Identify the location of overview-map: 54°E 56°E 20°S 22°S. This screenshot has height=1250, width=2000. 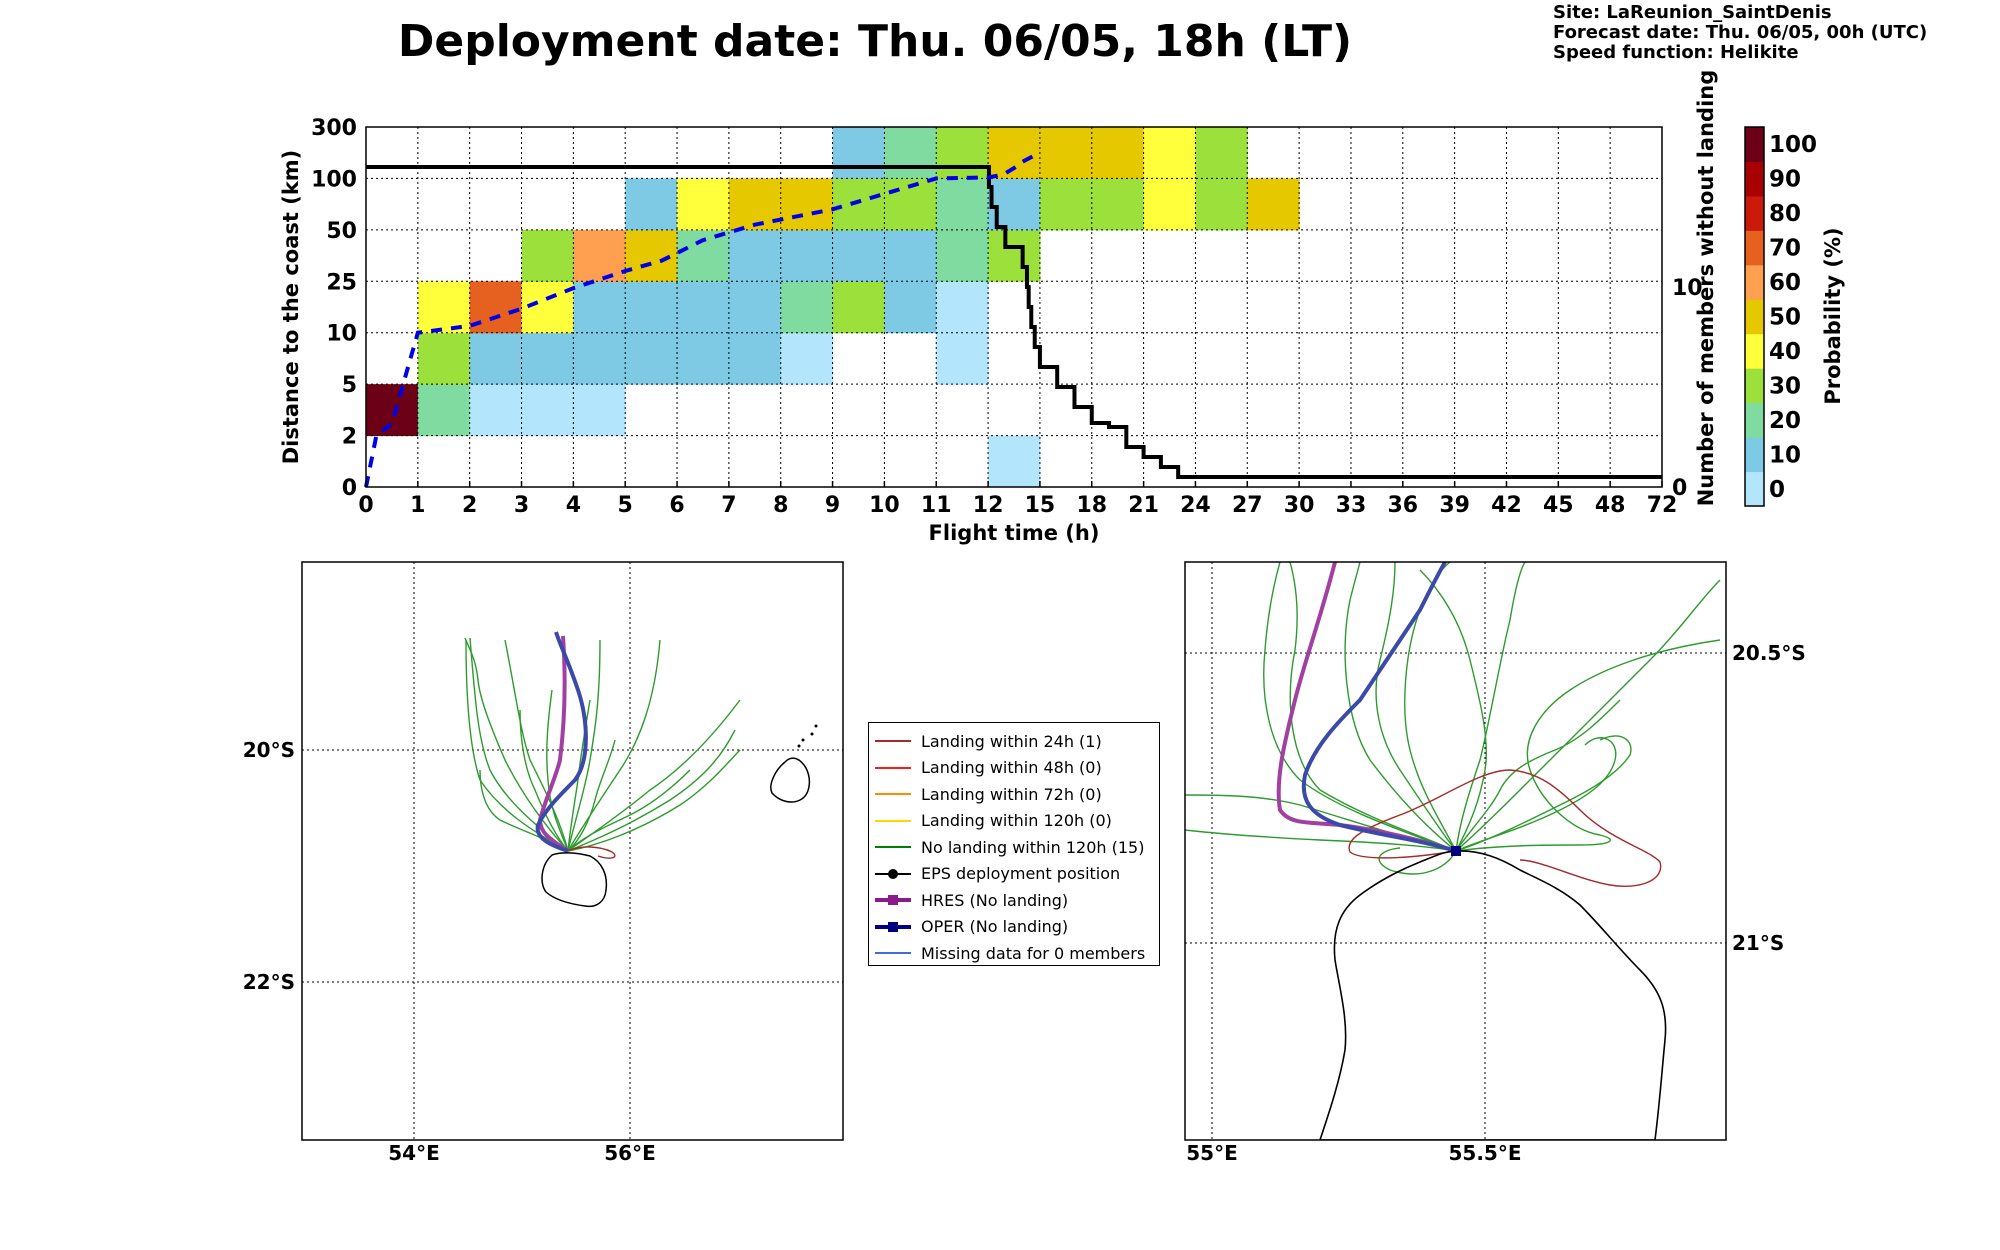
(543, 863).